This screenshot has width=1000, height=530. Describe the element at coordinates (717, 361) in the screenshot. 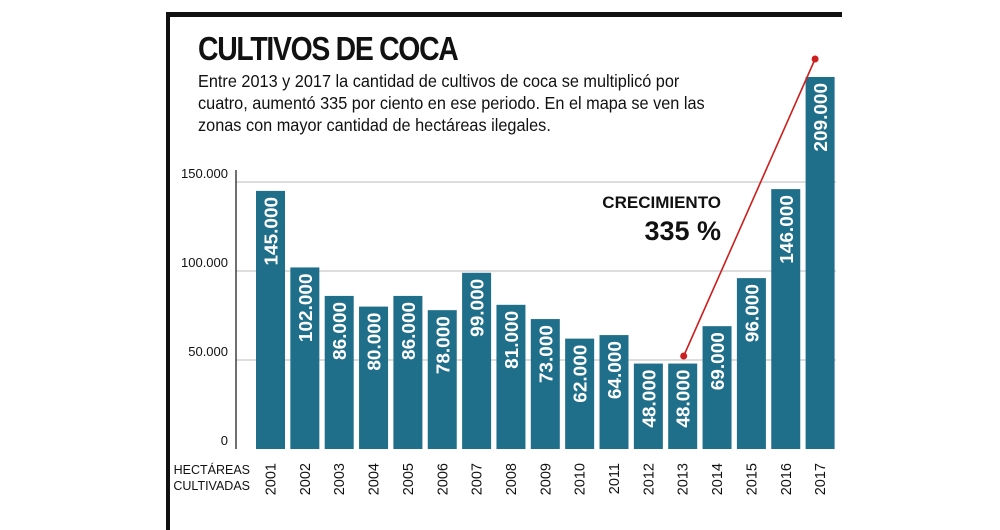

I see `bar-value-label: 69.000` at that location.